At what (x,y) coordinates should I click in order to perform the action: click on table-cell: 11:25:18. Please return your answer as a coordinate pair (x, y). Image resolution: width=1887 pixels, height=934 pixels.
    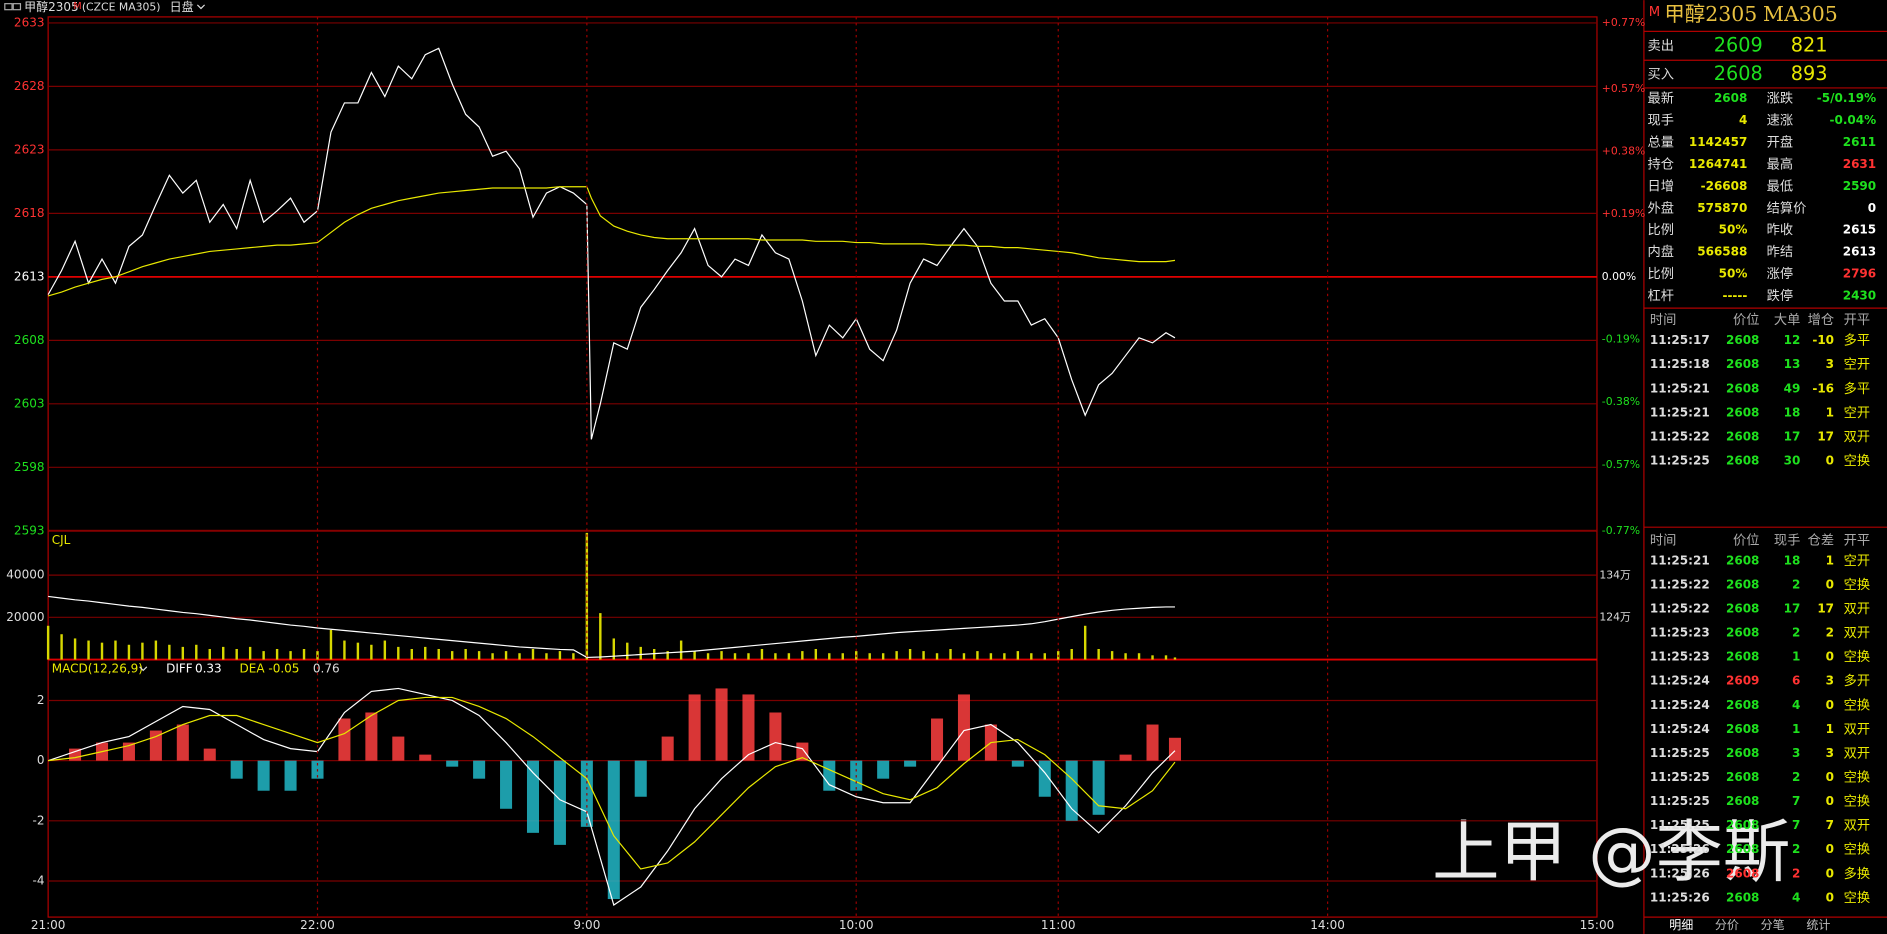
    Looking at the image, I should click on (1680, 364).